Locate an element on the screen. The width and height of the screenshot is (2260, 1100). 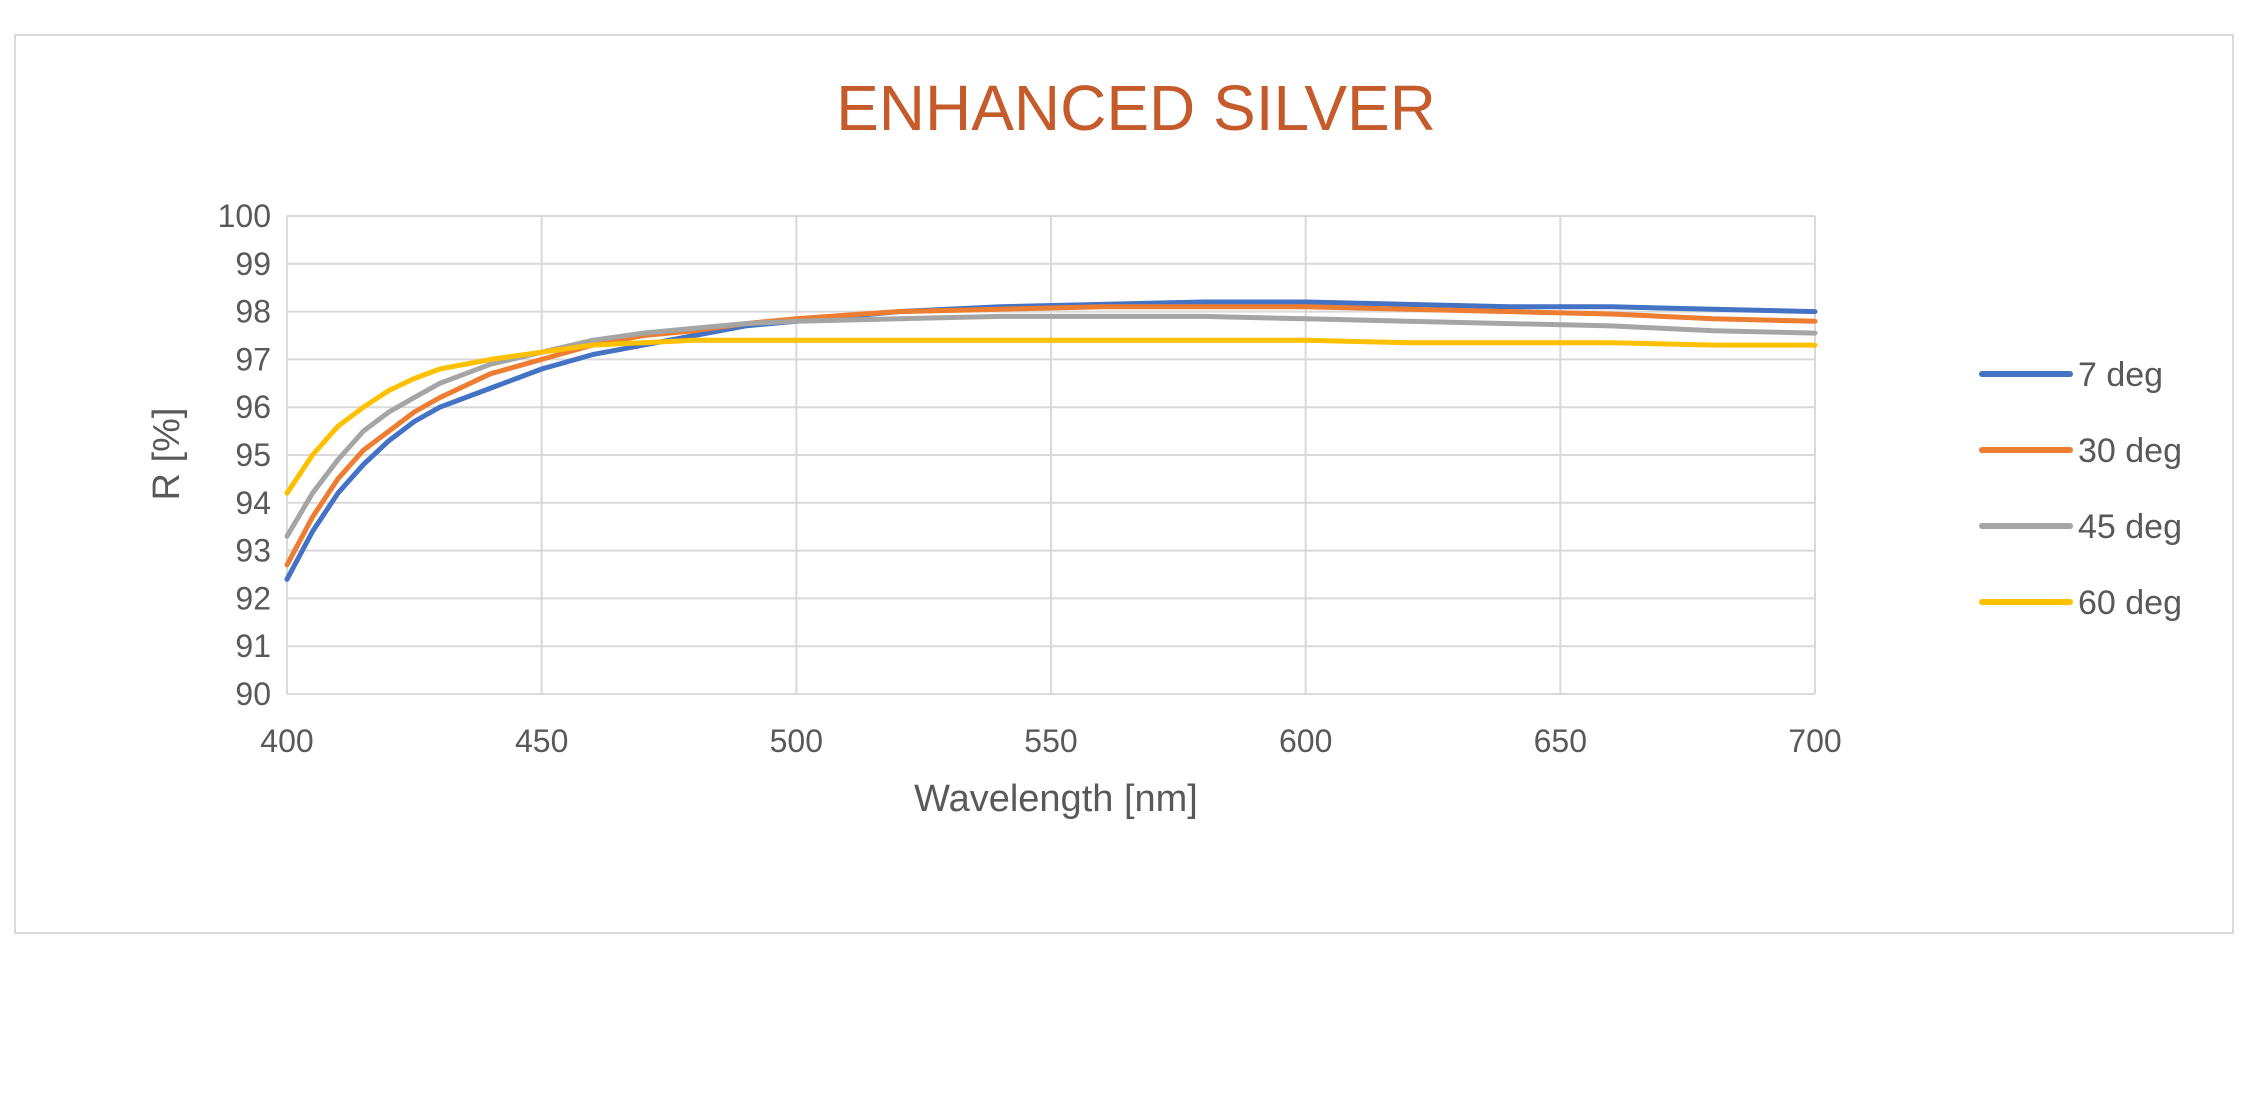
x-tick-label: 450 is located at coordinates (541, 741).